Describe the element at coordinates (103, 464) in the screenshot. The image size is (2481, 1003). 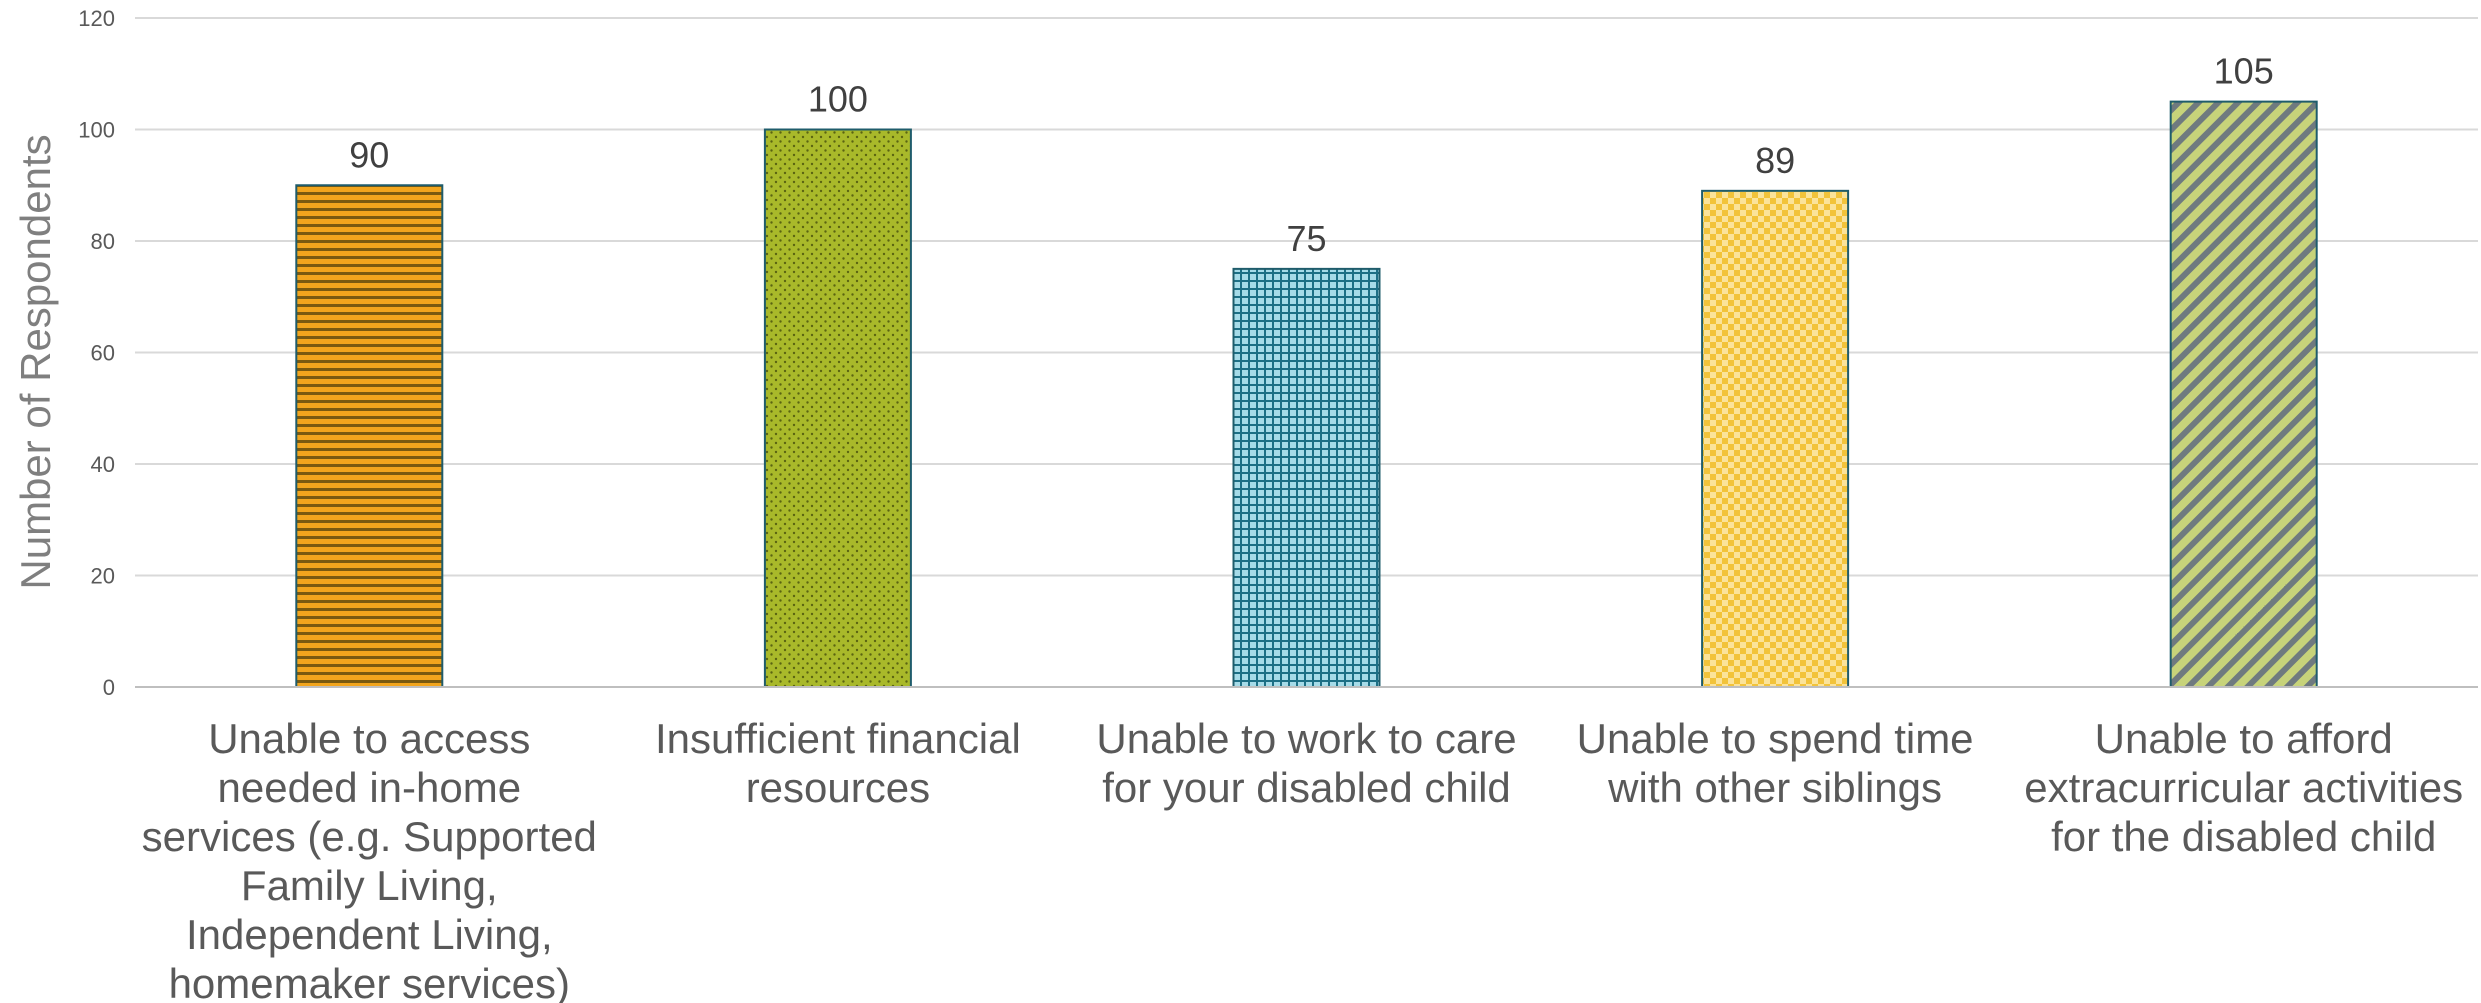
I see `y-tick-label: 40` at that location.